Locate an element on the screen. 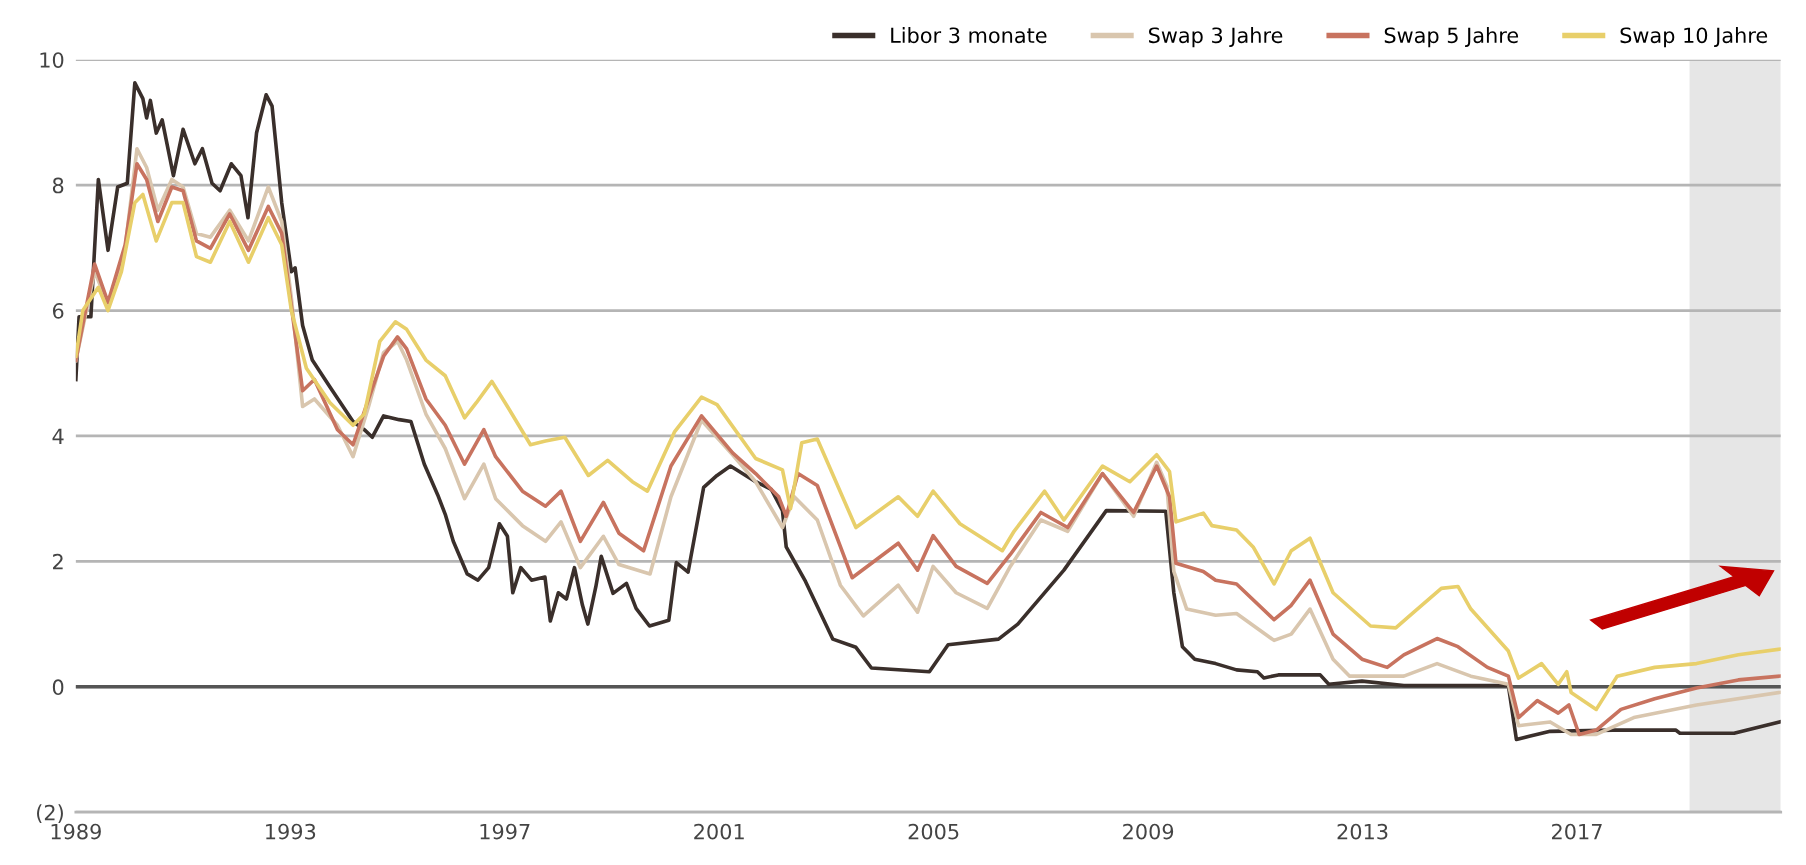 Image resolution: width=1806 pixels, height=865 pixels. x-tick-label: 2009 is located at coordinates (1148, 831).